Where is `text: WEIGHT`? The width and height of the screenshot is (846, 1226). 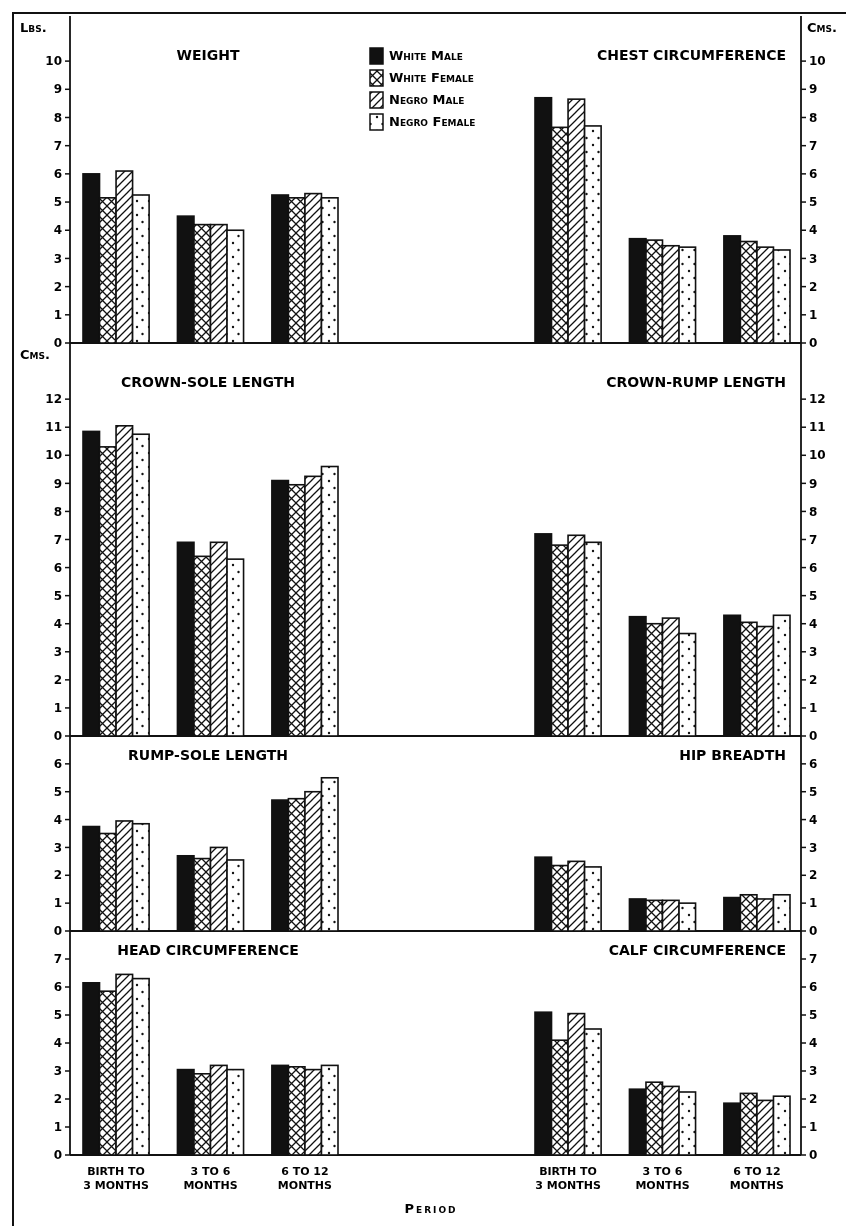 text: WEIGHT is located at coordinates (208, 55).